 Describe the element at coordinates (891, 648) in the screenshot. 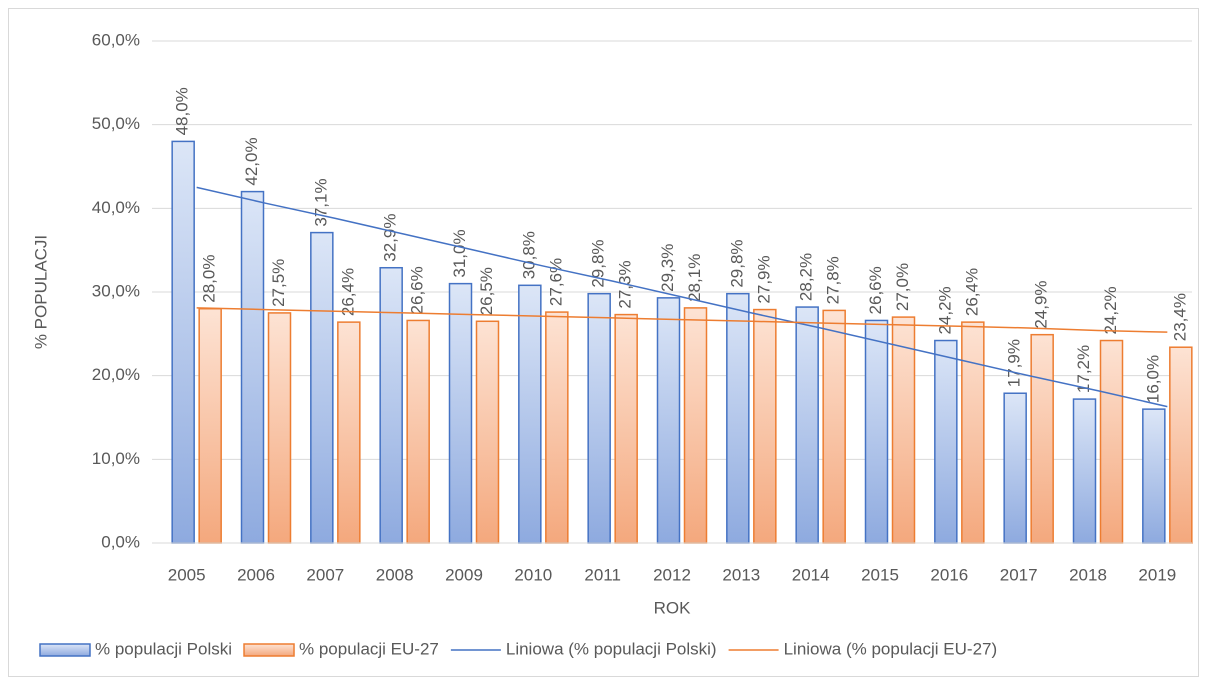

I see `legend-label: Liniowa (% populacji EU-27)` at that location.